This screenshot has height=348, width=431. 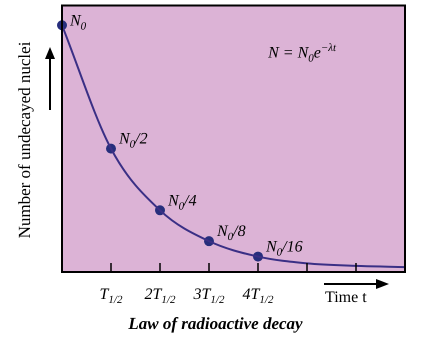 What do you see at coordinates (215, 324) in the screenshot?
I see `text: Law of radioactive decay` at bounding box center [215, 324].